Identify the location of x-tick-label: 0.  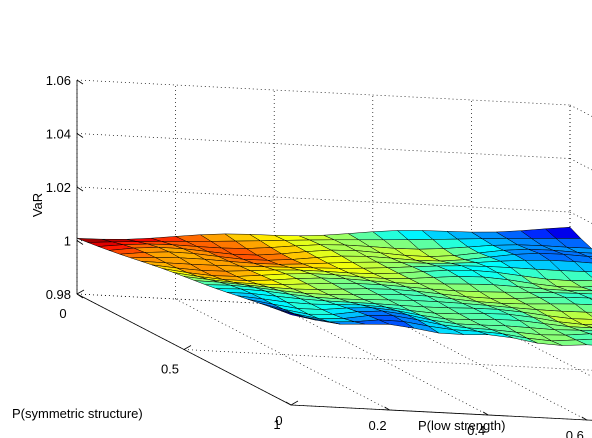
(278, 420).